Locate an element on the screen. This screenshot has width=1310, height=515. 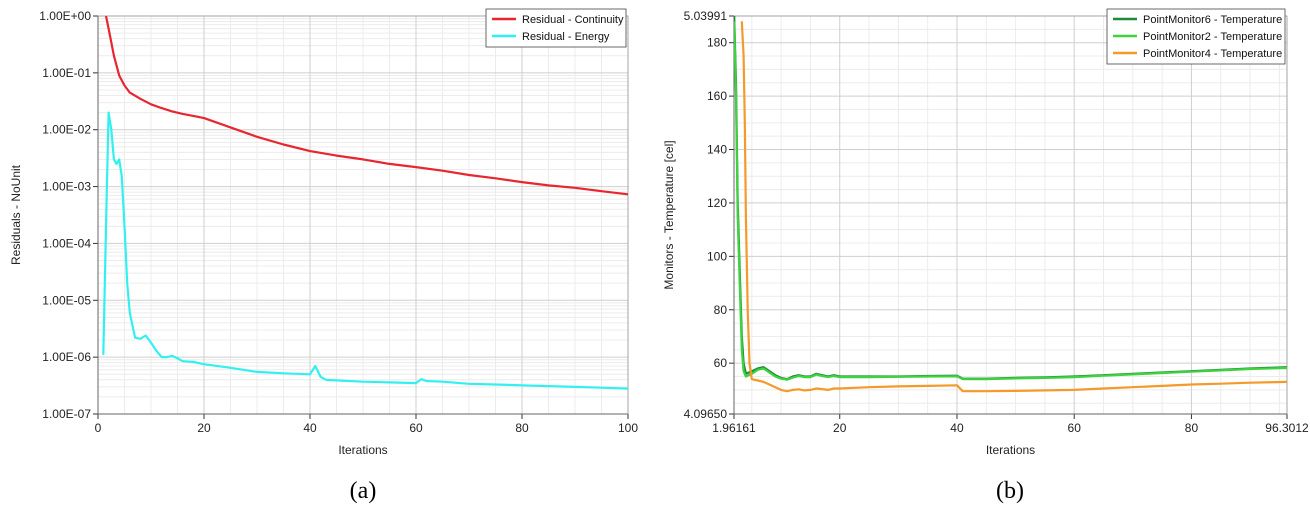
figure-caption: (b) is located at coordinates (1010, 491).